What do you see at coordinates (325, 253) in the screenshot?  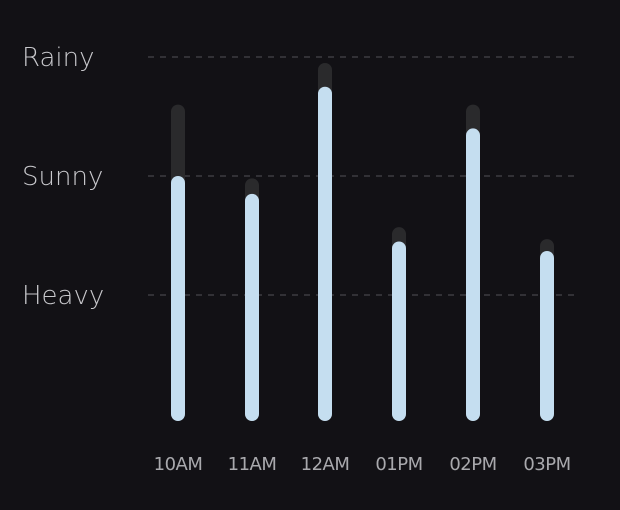 I see `bar-12am` at bounding box center [325, 253].